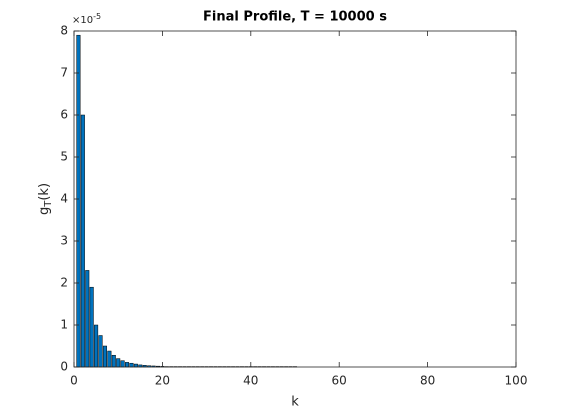 The image size is (570, 413). I want to click on x-tick-label: 40, so click(250, 381).